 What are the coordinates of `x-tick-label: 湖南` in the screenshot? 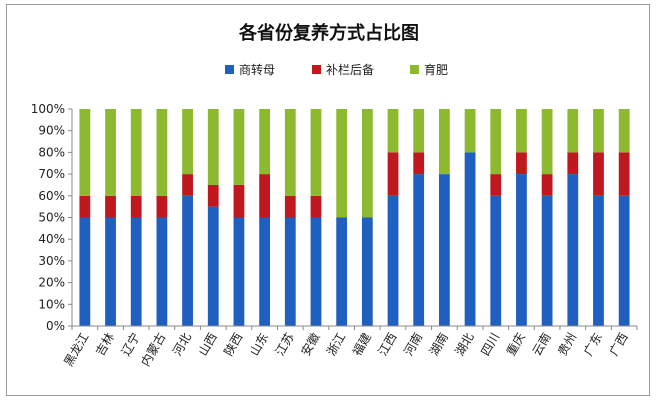 It's located at (438, 344).